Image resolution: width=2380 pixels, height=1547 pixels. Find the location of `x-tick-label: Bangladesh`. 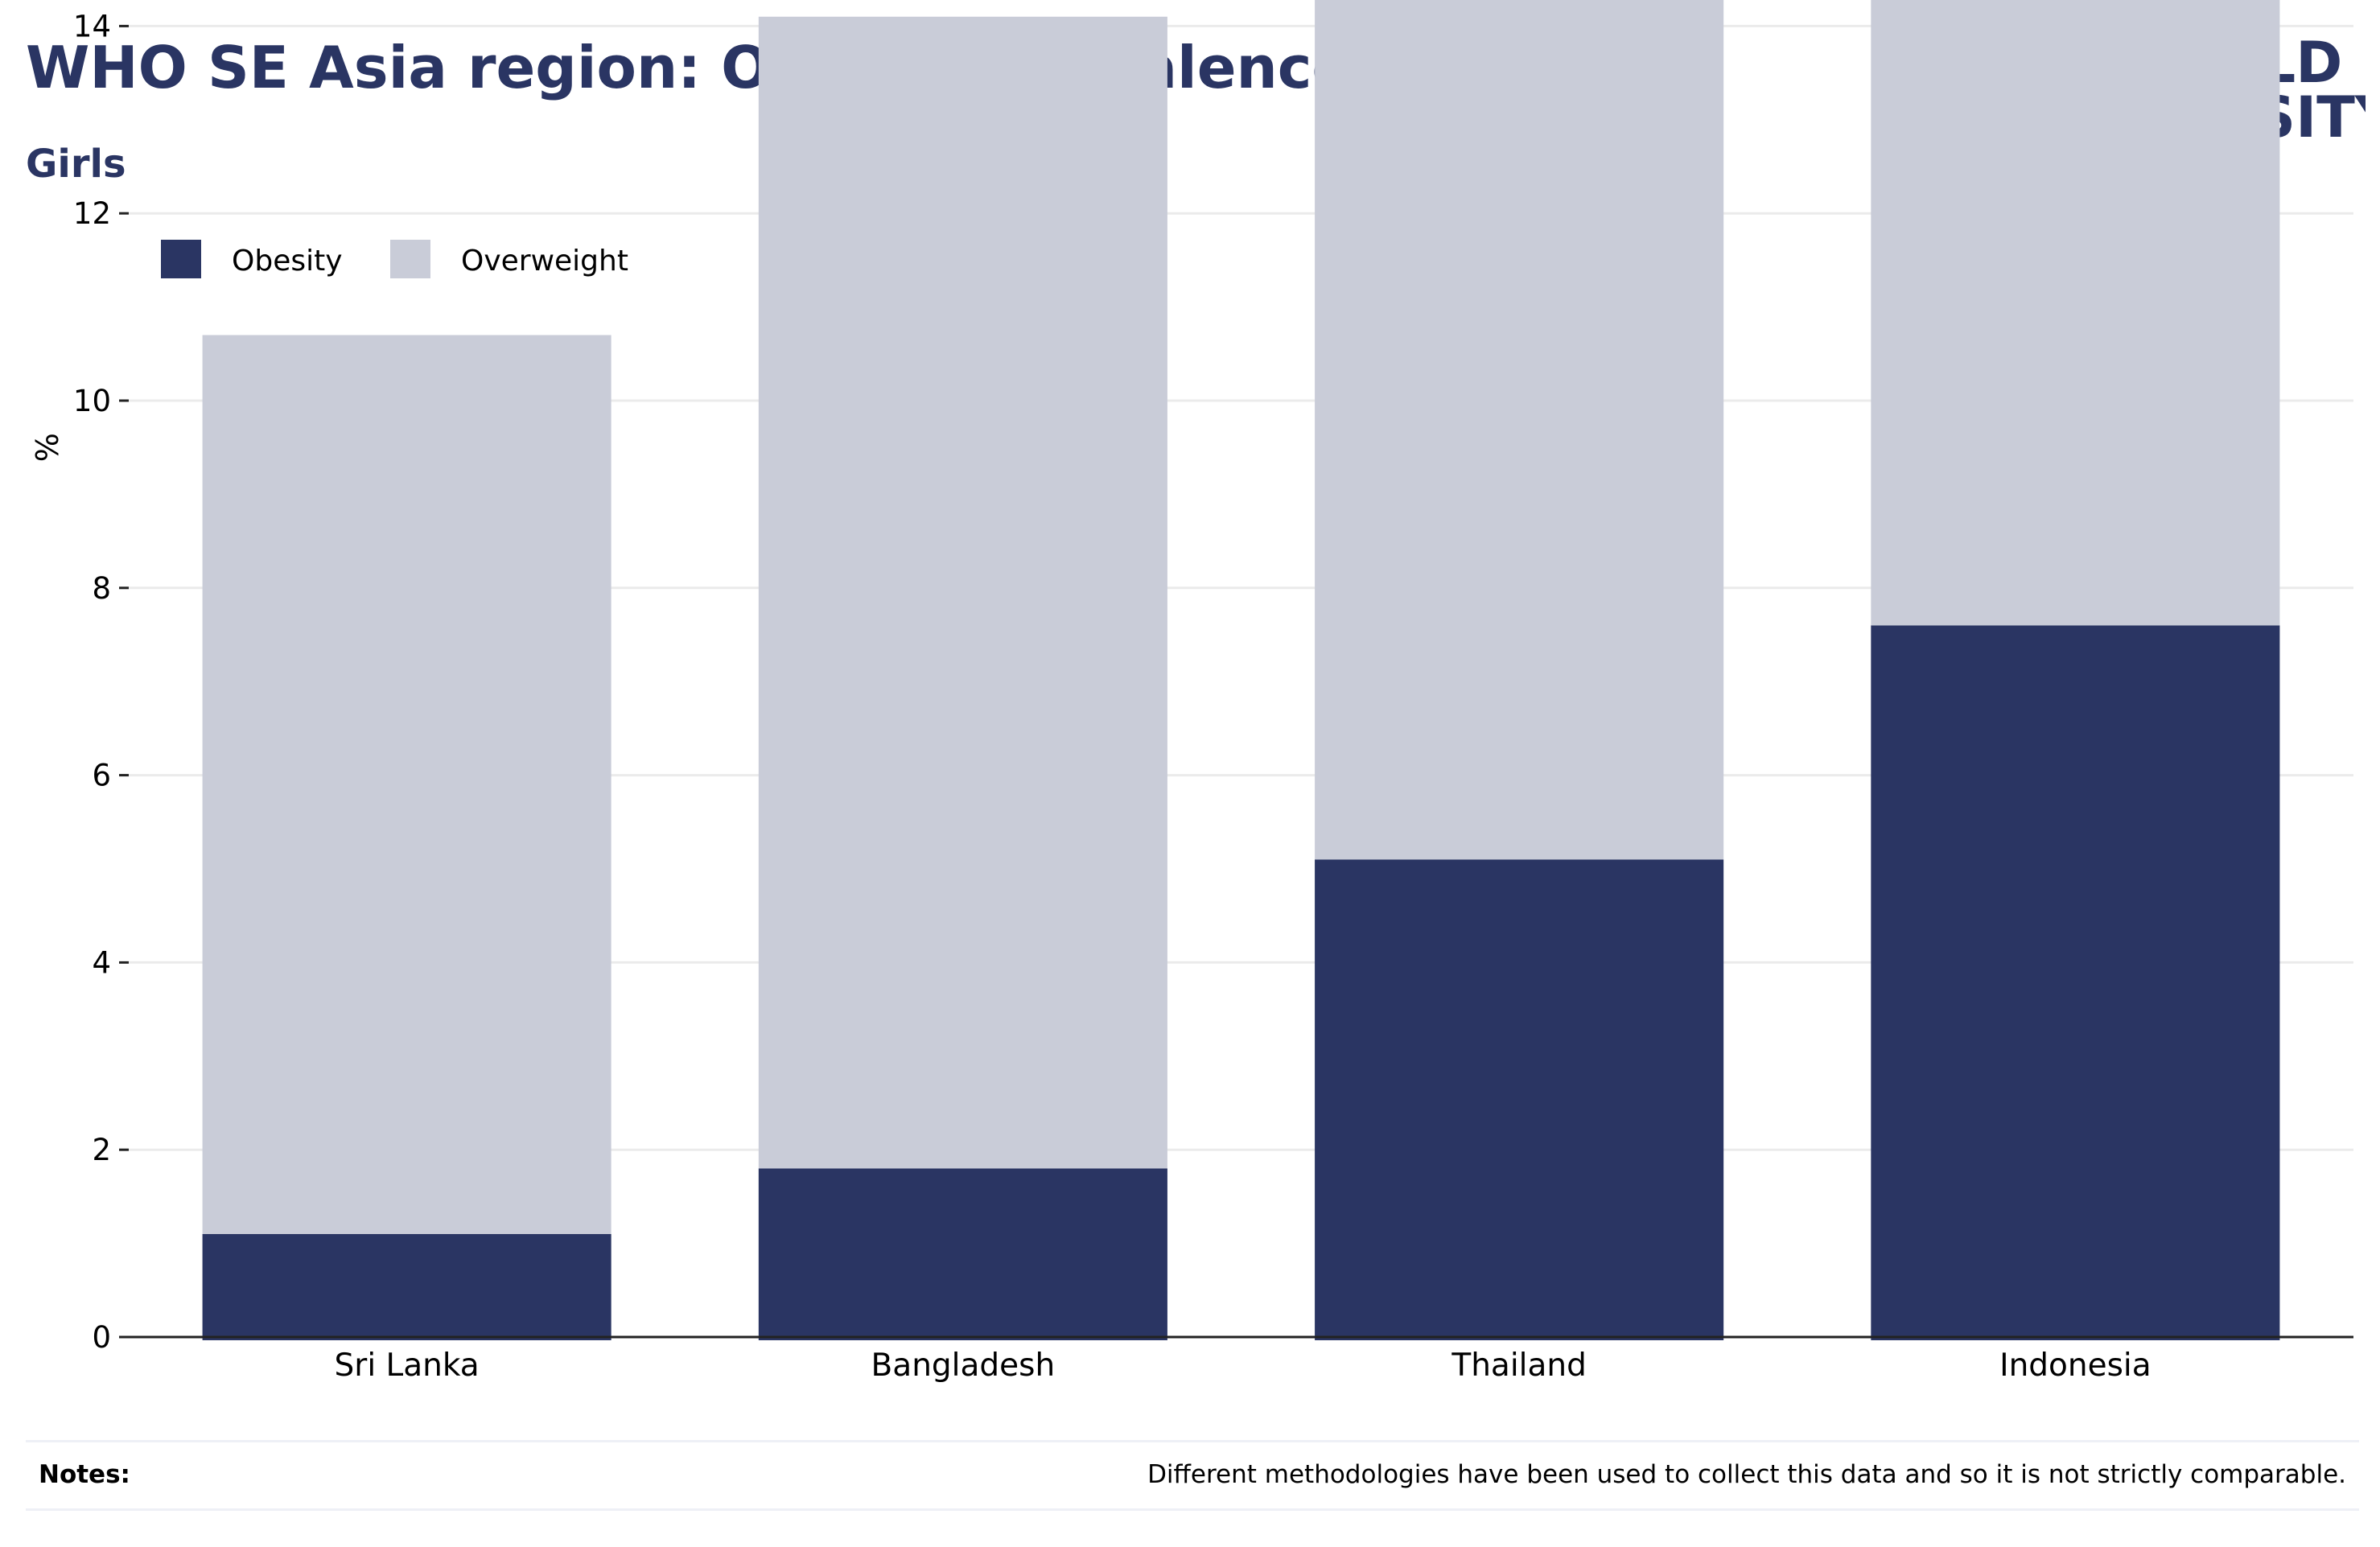

x-tick-label: Bangladesh is located at coordinates (964, 1365).